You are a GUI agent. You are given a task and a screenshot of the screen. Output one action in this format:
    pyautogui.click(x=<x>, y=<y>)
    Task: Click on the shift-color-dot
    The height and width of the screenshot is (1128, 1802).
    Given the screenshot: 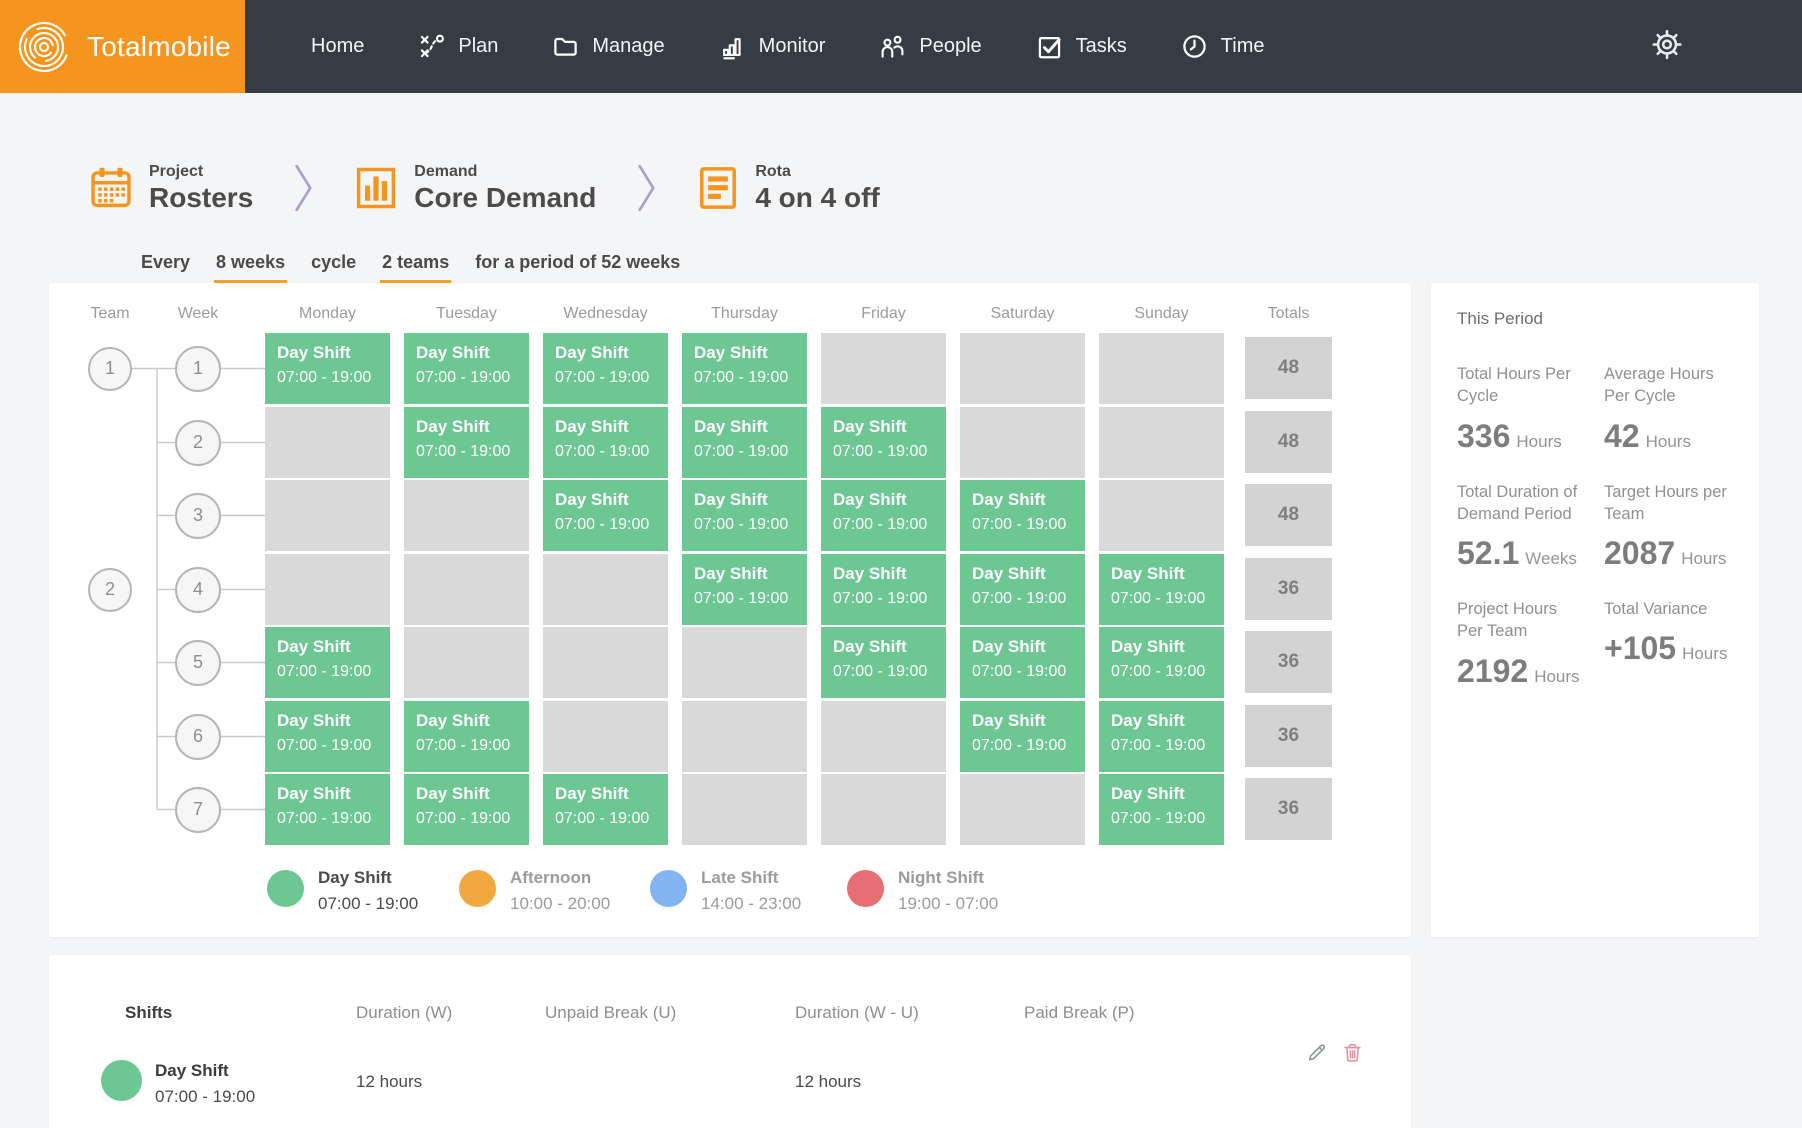 What is the action you would take?
    pyautogui.click(x=121, y=1080)
    